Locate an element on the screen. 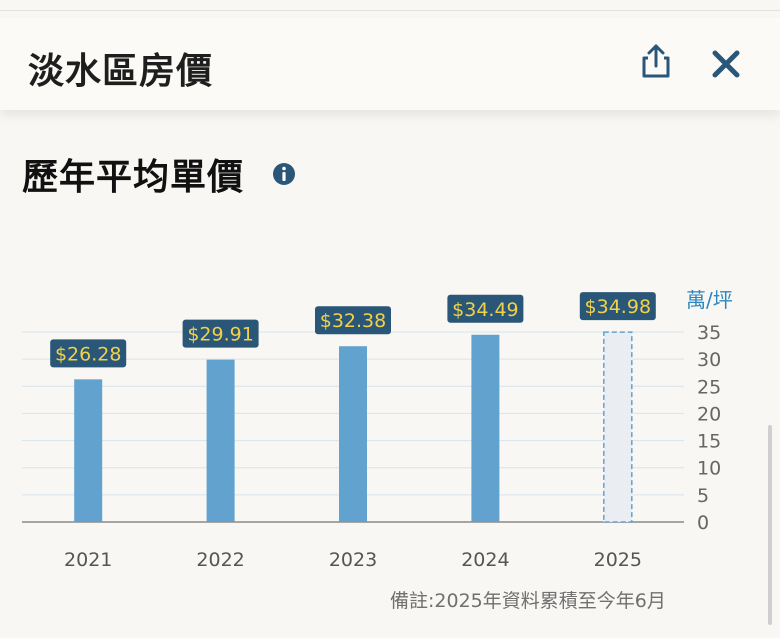  value-label: $34.49 is located at coordinates (485, 310).